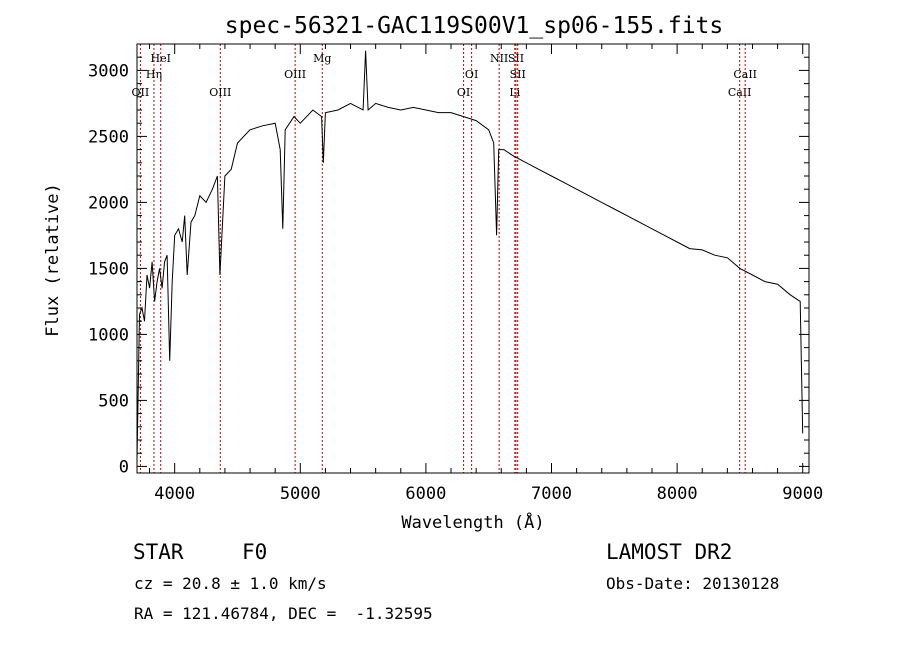 This screenshot has height=649, width=900. I want to click on x-tick-label: 4000, so click(174, 494).